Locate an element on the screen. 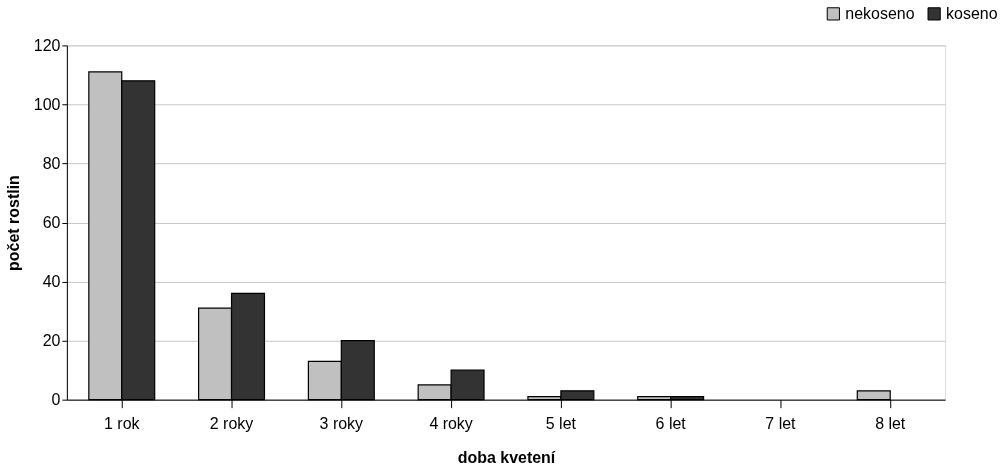  x-tick-label: 4 roky is located at coordinates (451, 424).